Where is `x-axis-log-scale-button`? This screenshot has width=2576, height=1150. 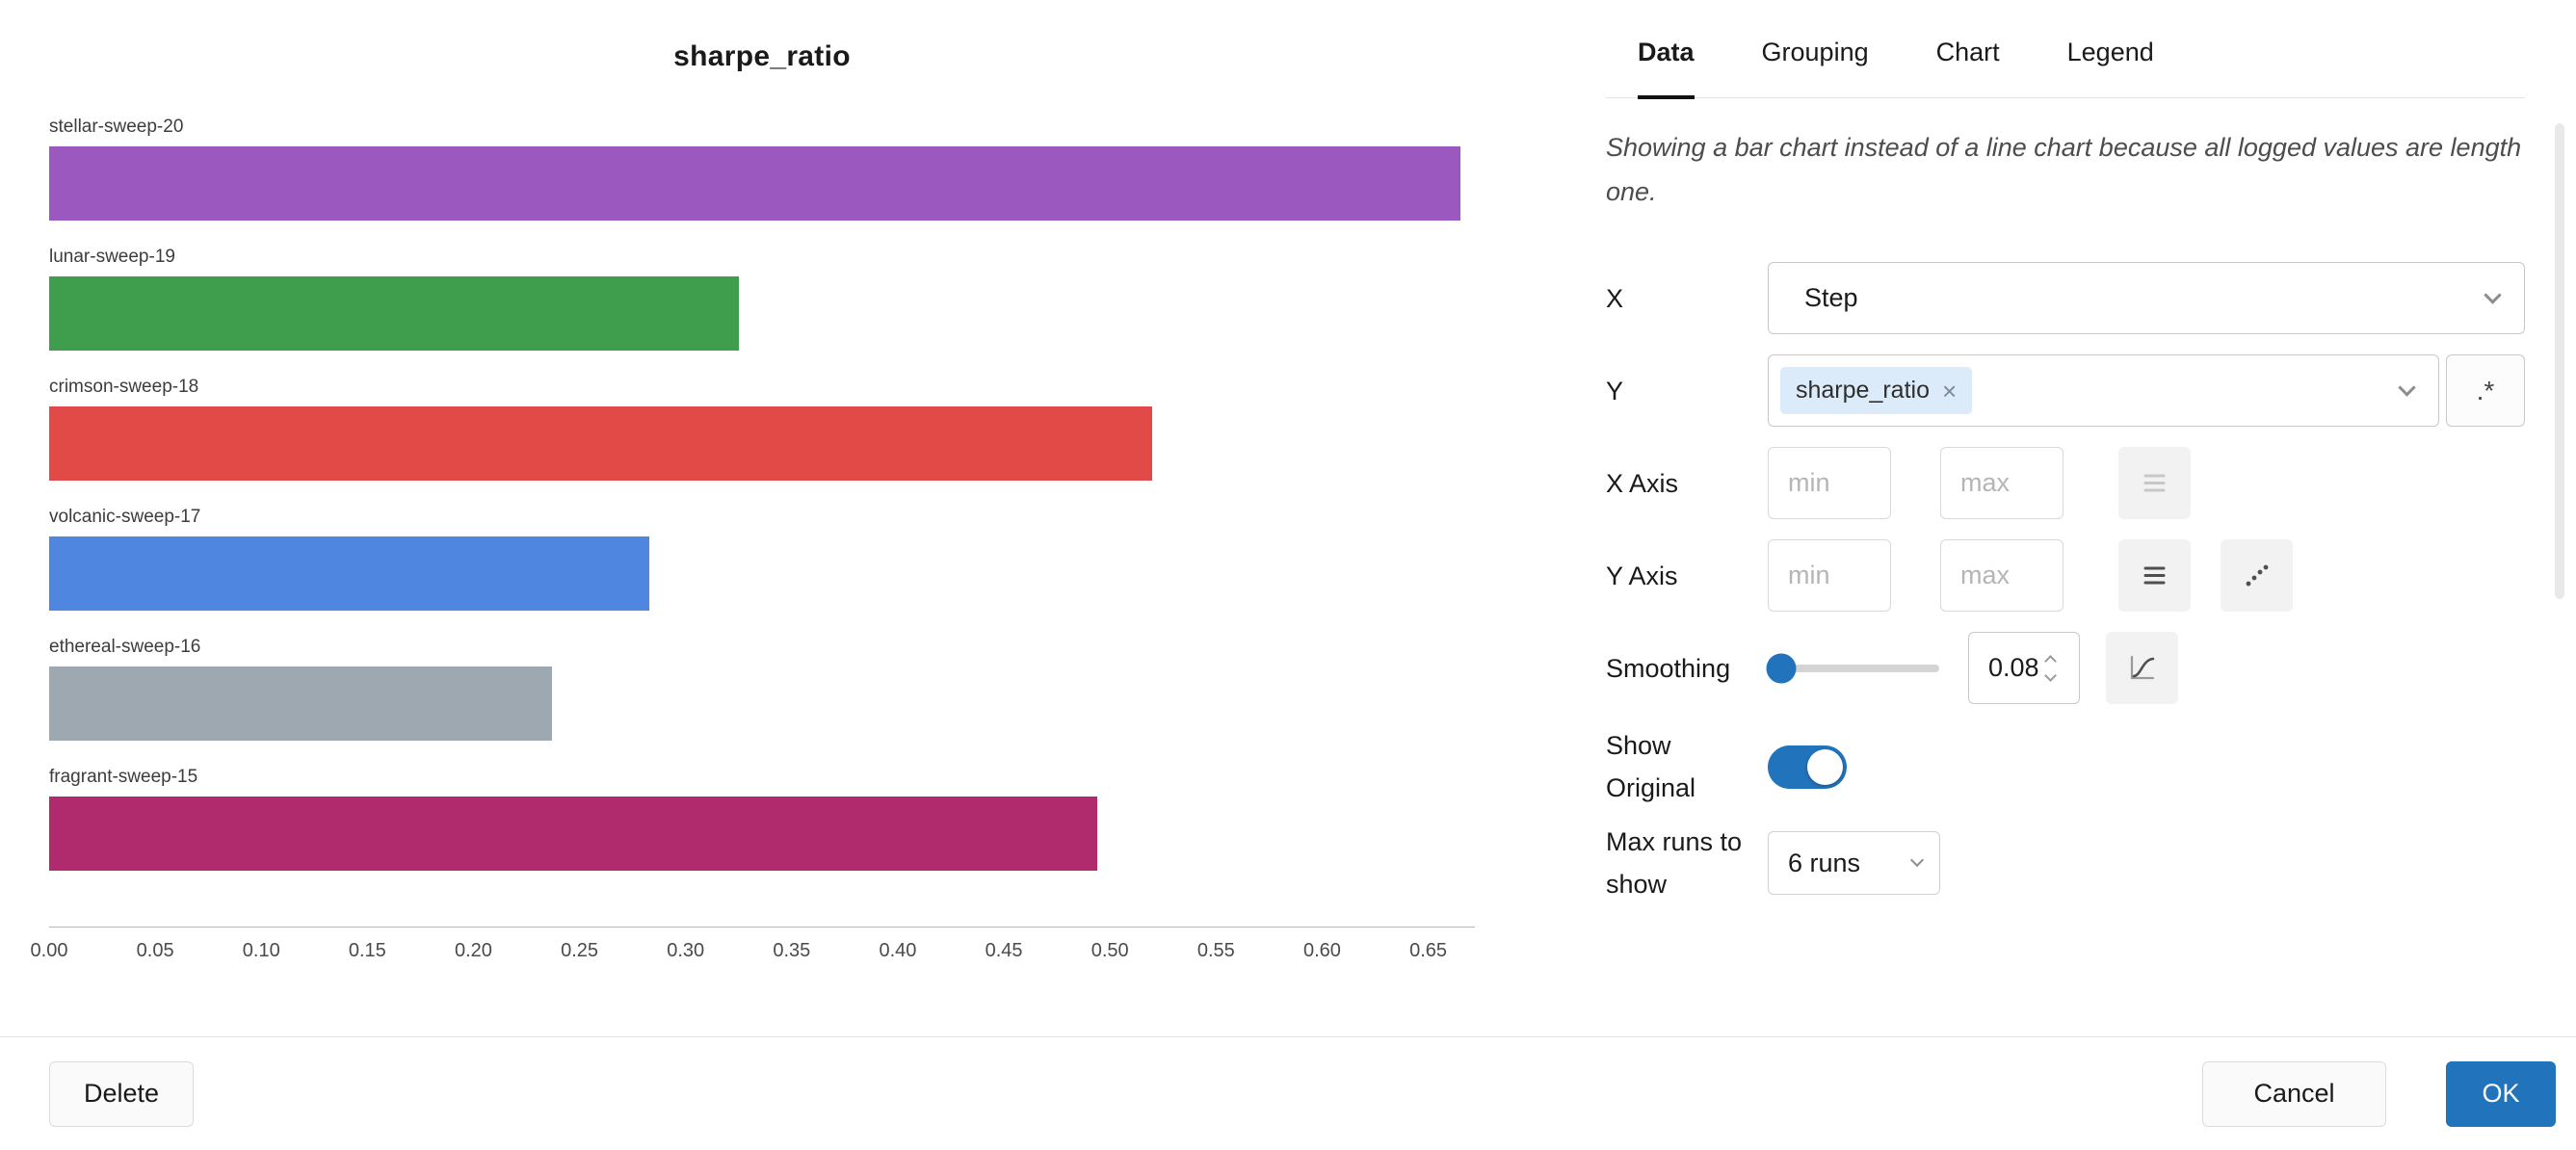
x-axis-log-scale-button is located at coordinates (2154, 483).